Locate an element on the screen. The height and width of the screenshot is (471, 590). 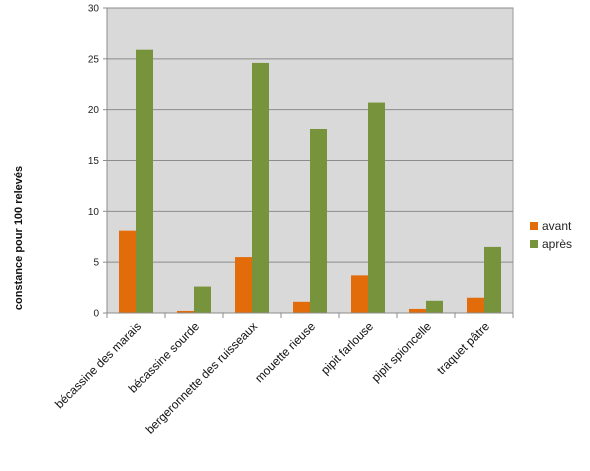
bar-après-3 is located at coordinates (318, 220).